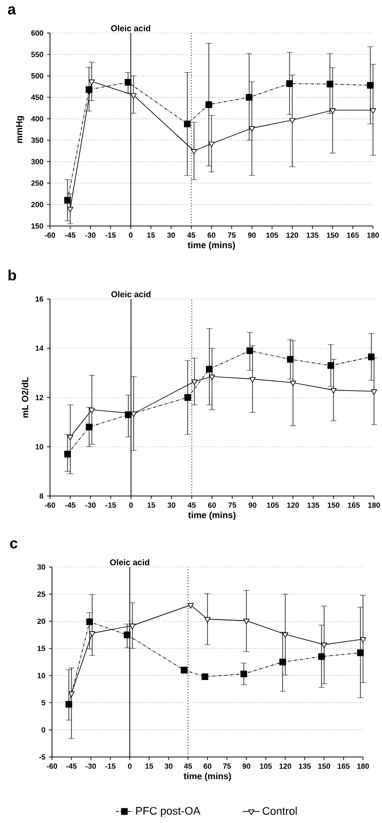  Describe the element at coordinates (168, 811) in the screenshot. I see `legend-label: PFC post-OA` at that location.